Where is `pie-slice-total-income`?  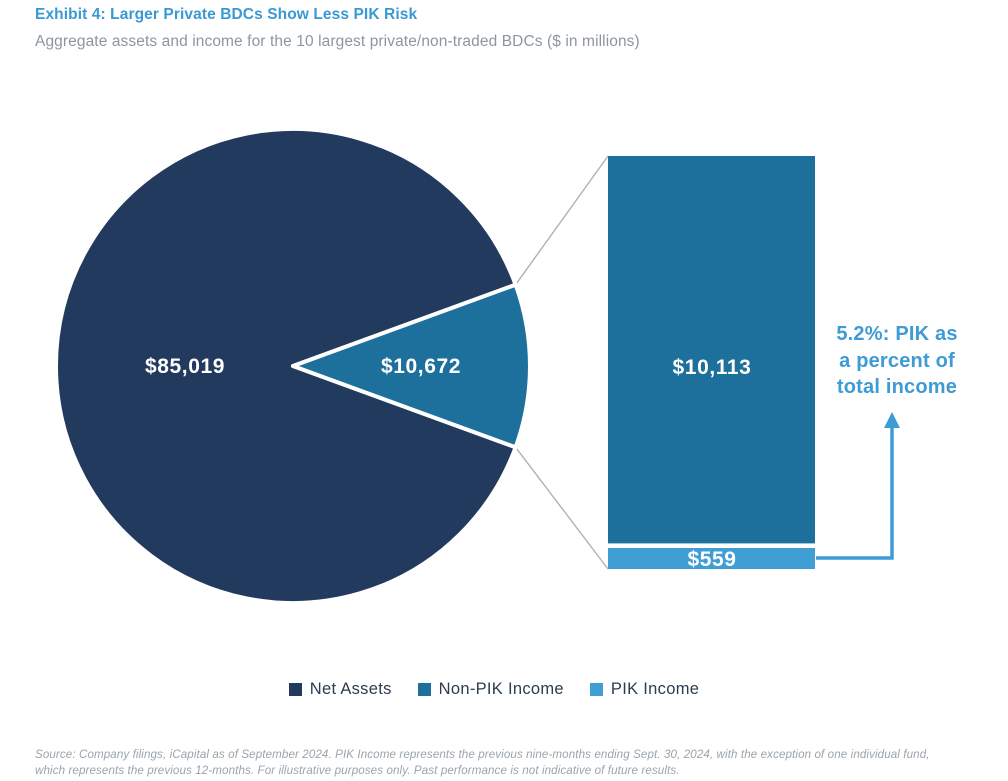 pie-slice-total-income is located at coordinates (411, 366).